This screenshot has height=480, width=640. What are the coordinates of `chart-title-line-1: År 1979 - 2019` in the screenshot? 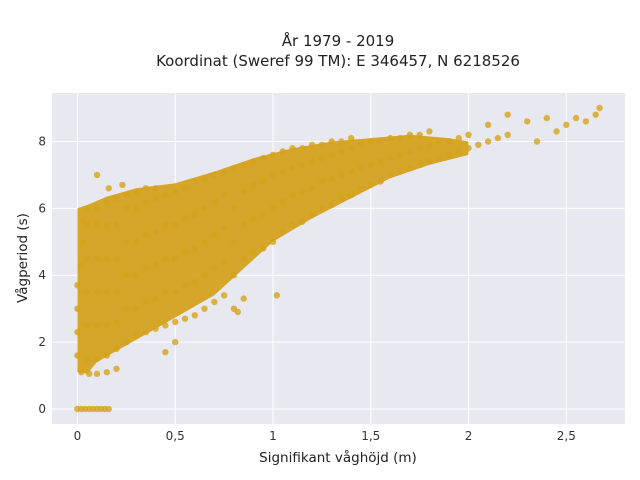 It's located at (338, 40).